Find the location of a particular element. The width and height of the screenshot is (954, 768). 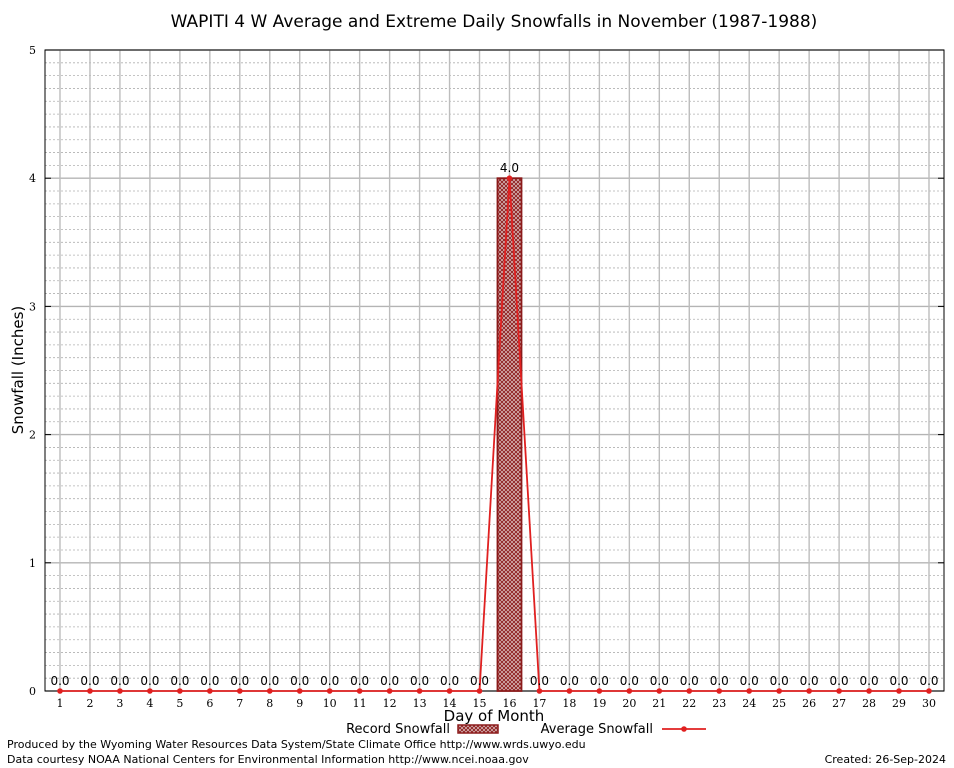

y-tick-label: 1 is located at coordinates (32, 563).